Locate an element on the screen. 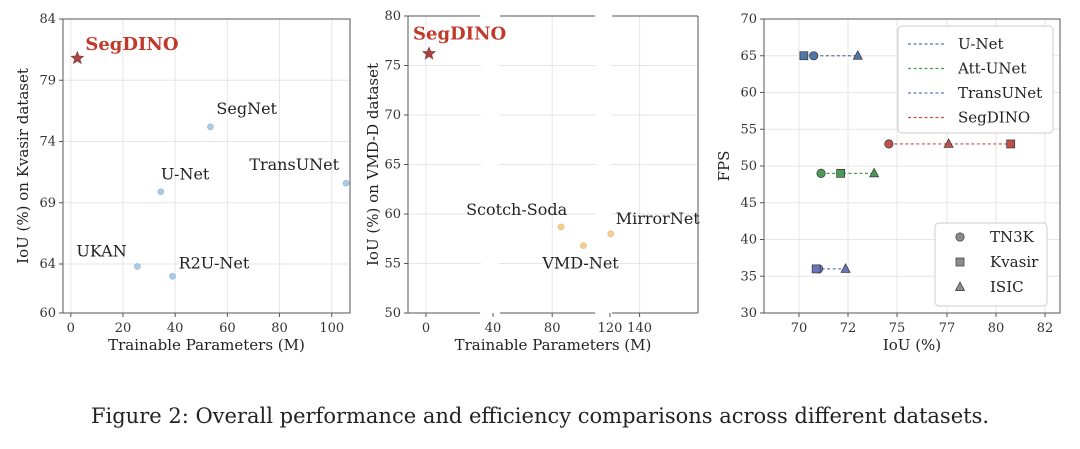 The image size is (1080, 449). x-axis-label: IoU (%) is located at coordinates (912, 345).